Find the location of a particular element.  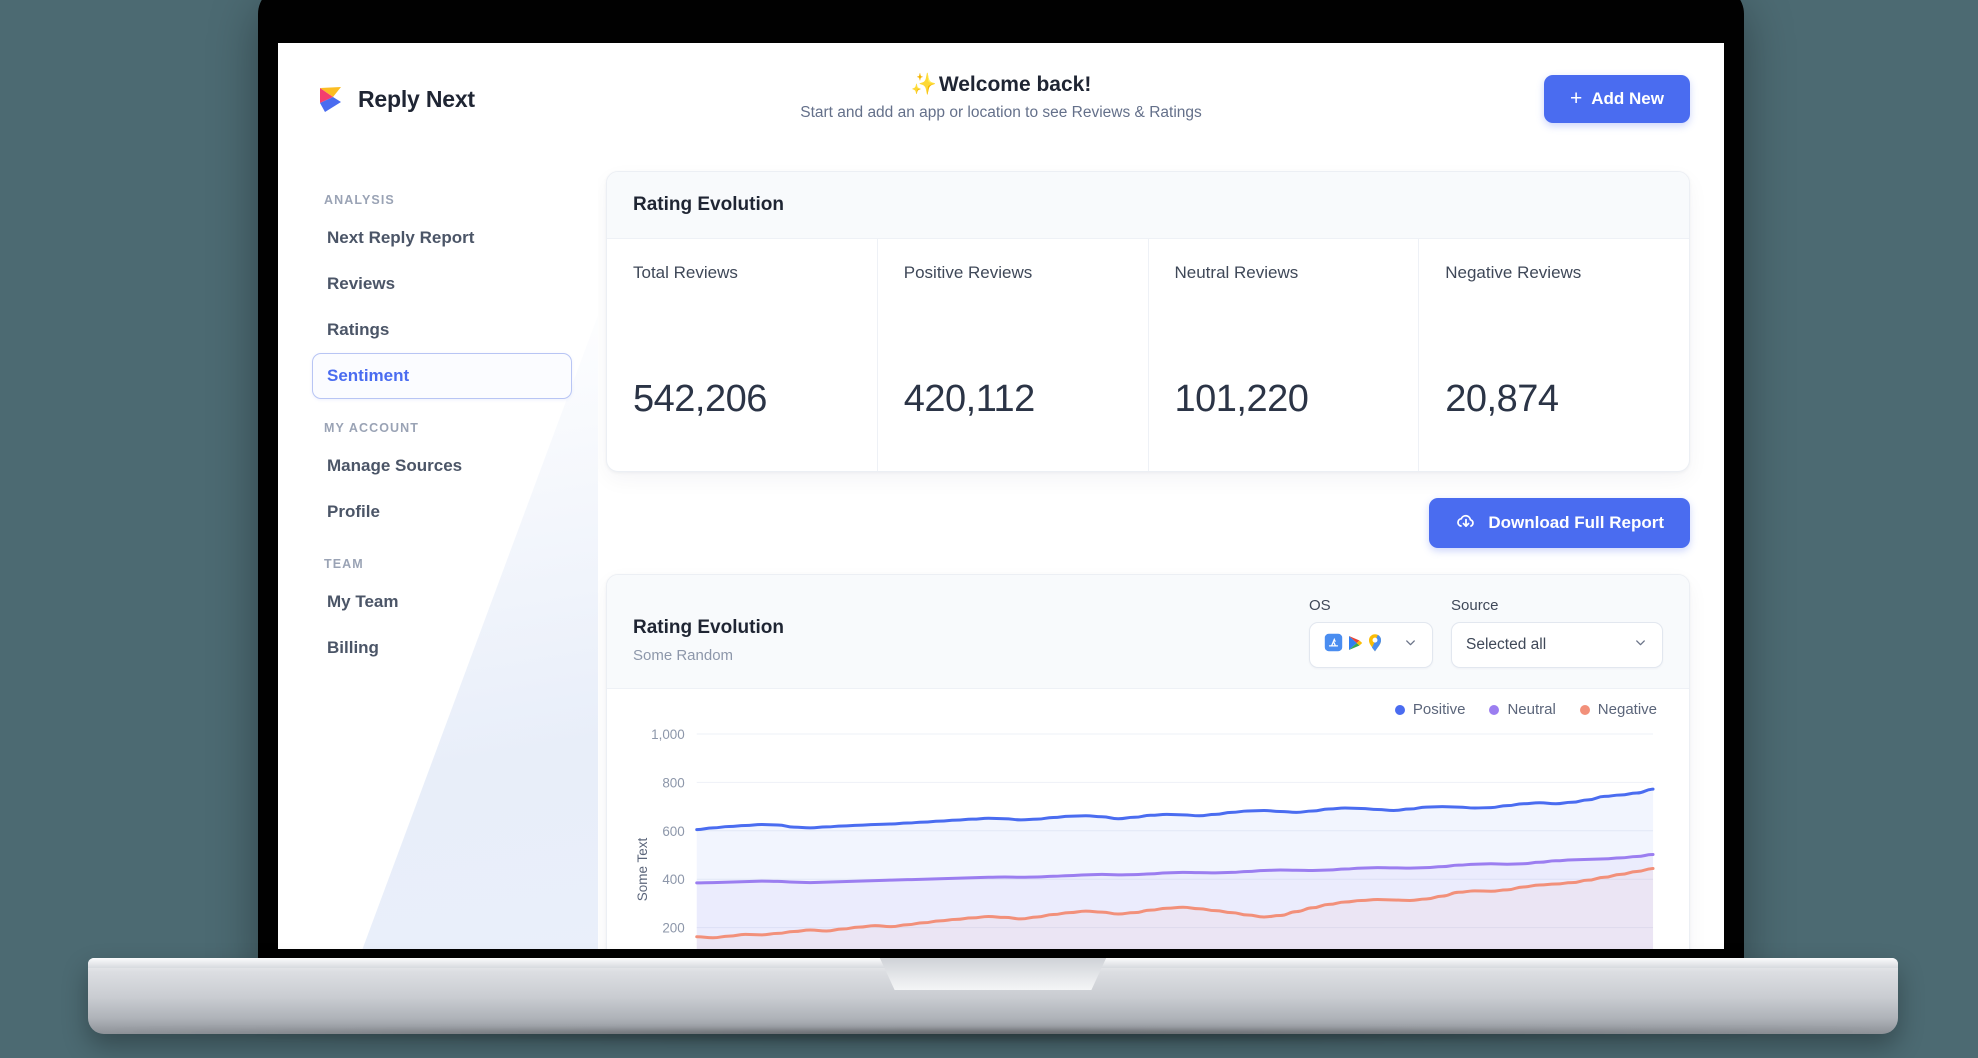

google-maps-pin-icon is located at coordinates (1375, 645).